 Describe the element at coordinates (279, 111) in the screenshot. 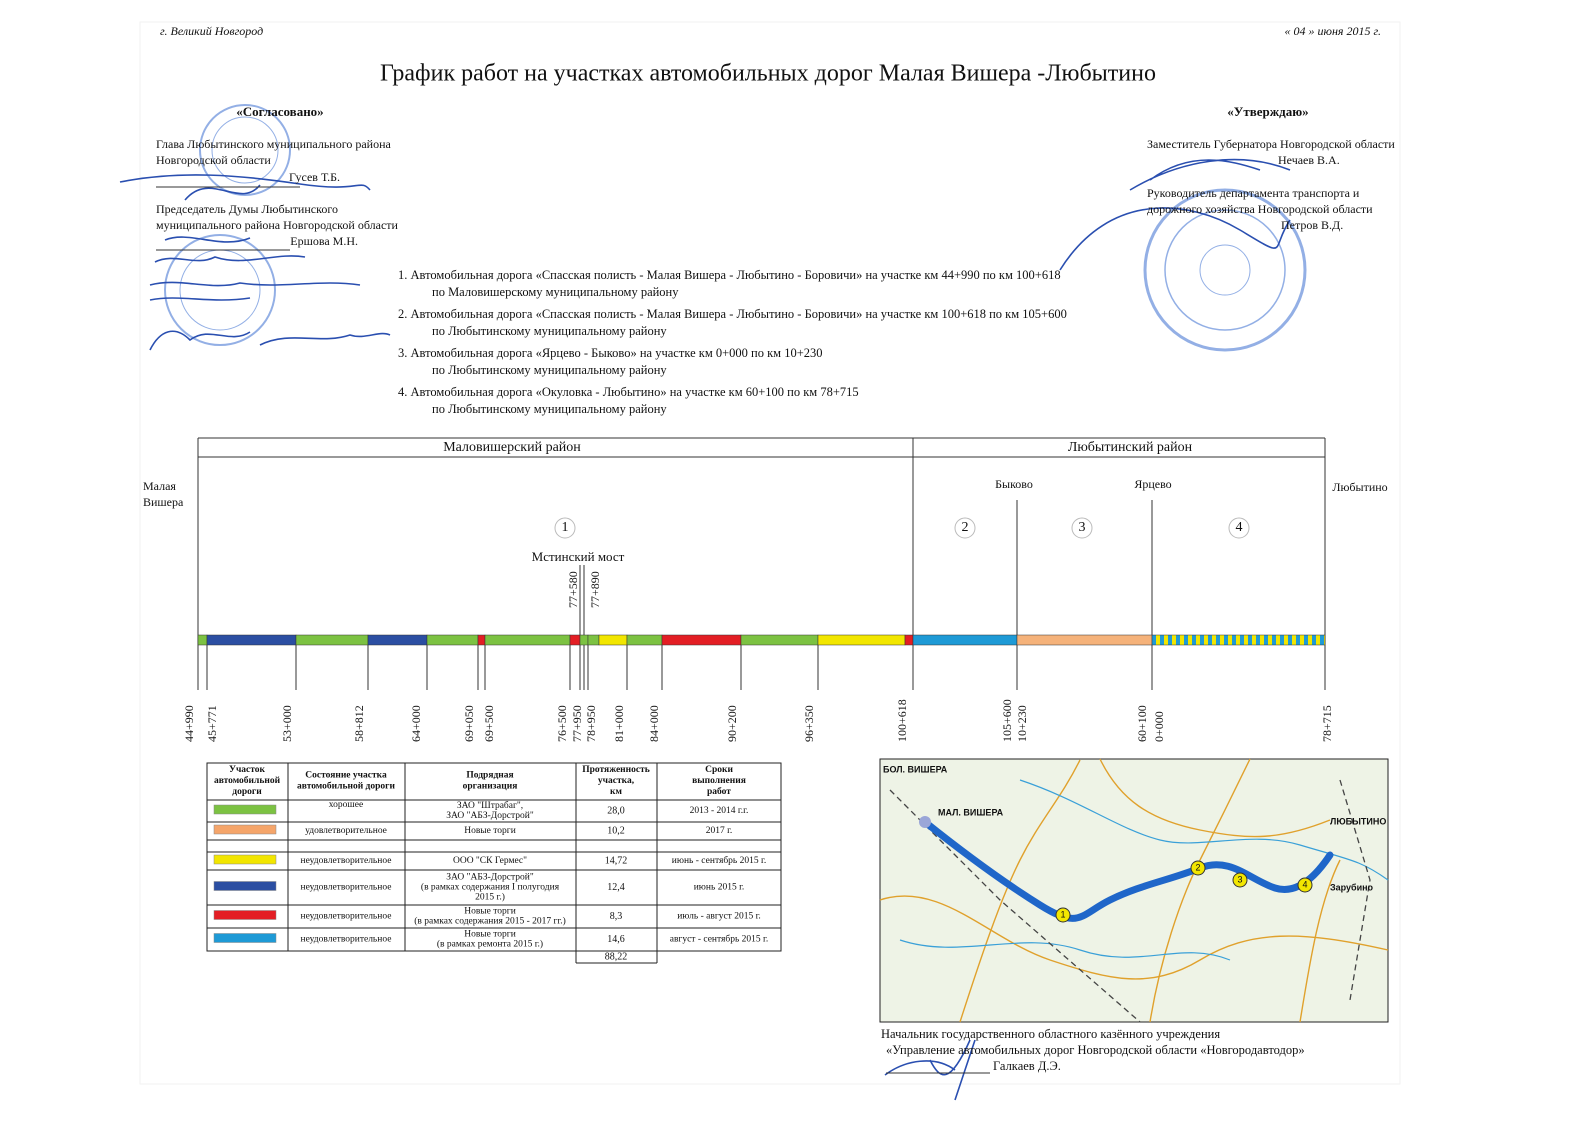

I see `approval-heading: «Согласовано»` at that location.